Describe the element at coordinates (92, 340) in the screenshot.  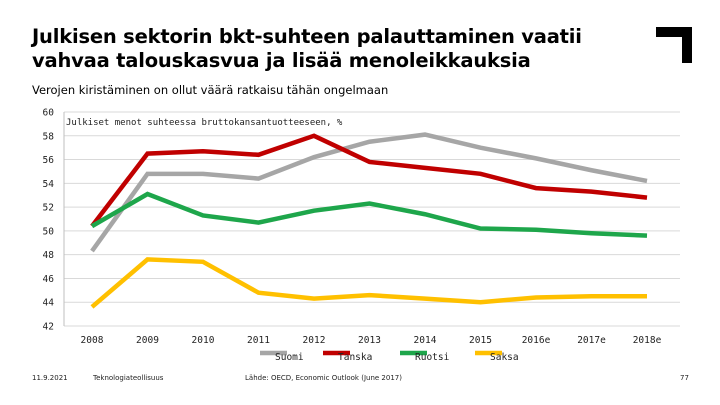
I see `x-tick-label: 2008` at that location.